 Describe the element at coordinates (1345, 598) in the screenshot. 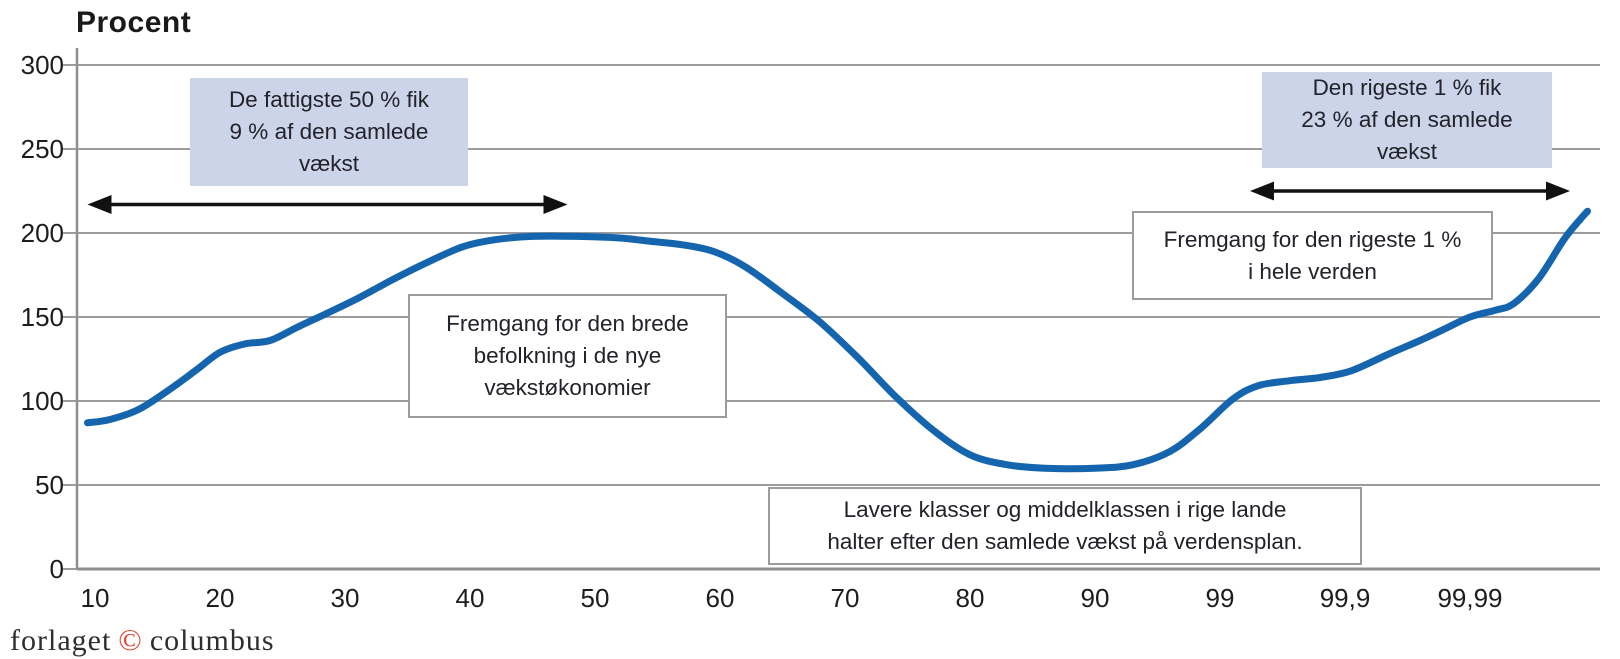

I see `x-tick-label: 99,9` at that location.